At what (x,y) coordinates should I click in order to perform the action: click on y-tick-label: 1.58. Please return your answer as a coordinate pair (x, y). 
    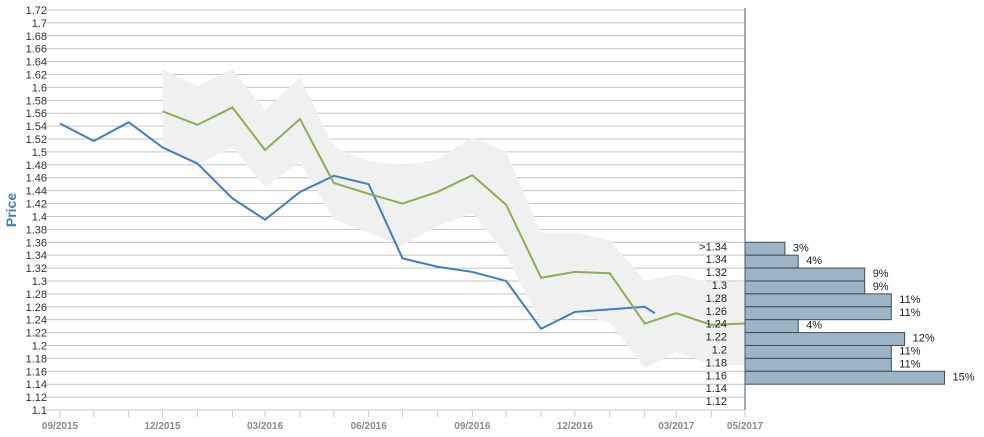
    Looking at the image, I should click on (36, 101).